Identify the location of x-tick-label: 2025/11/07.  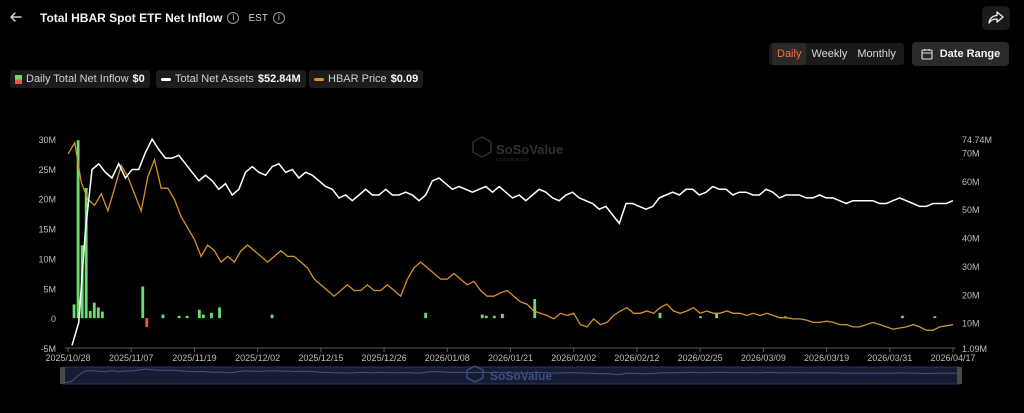
(131, 358).